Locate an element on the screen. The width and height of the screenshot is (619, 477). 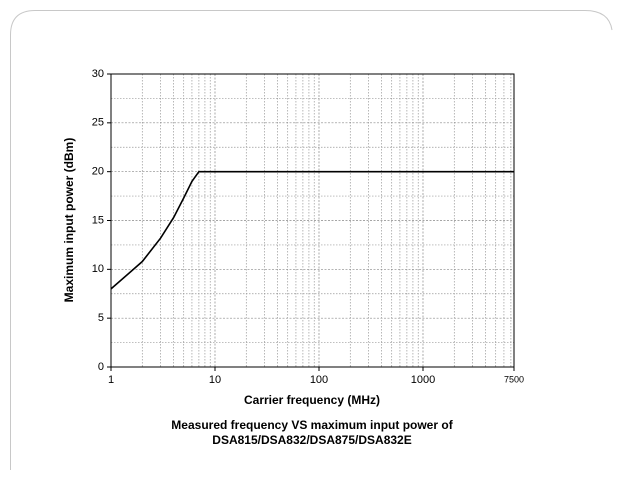
y-tick-label: 20 is located at coordinates (98, 172).